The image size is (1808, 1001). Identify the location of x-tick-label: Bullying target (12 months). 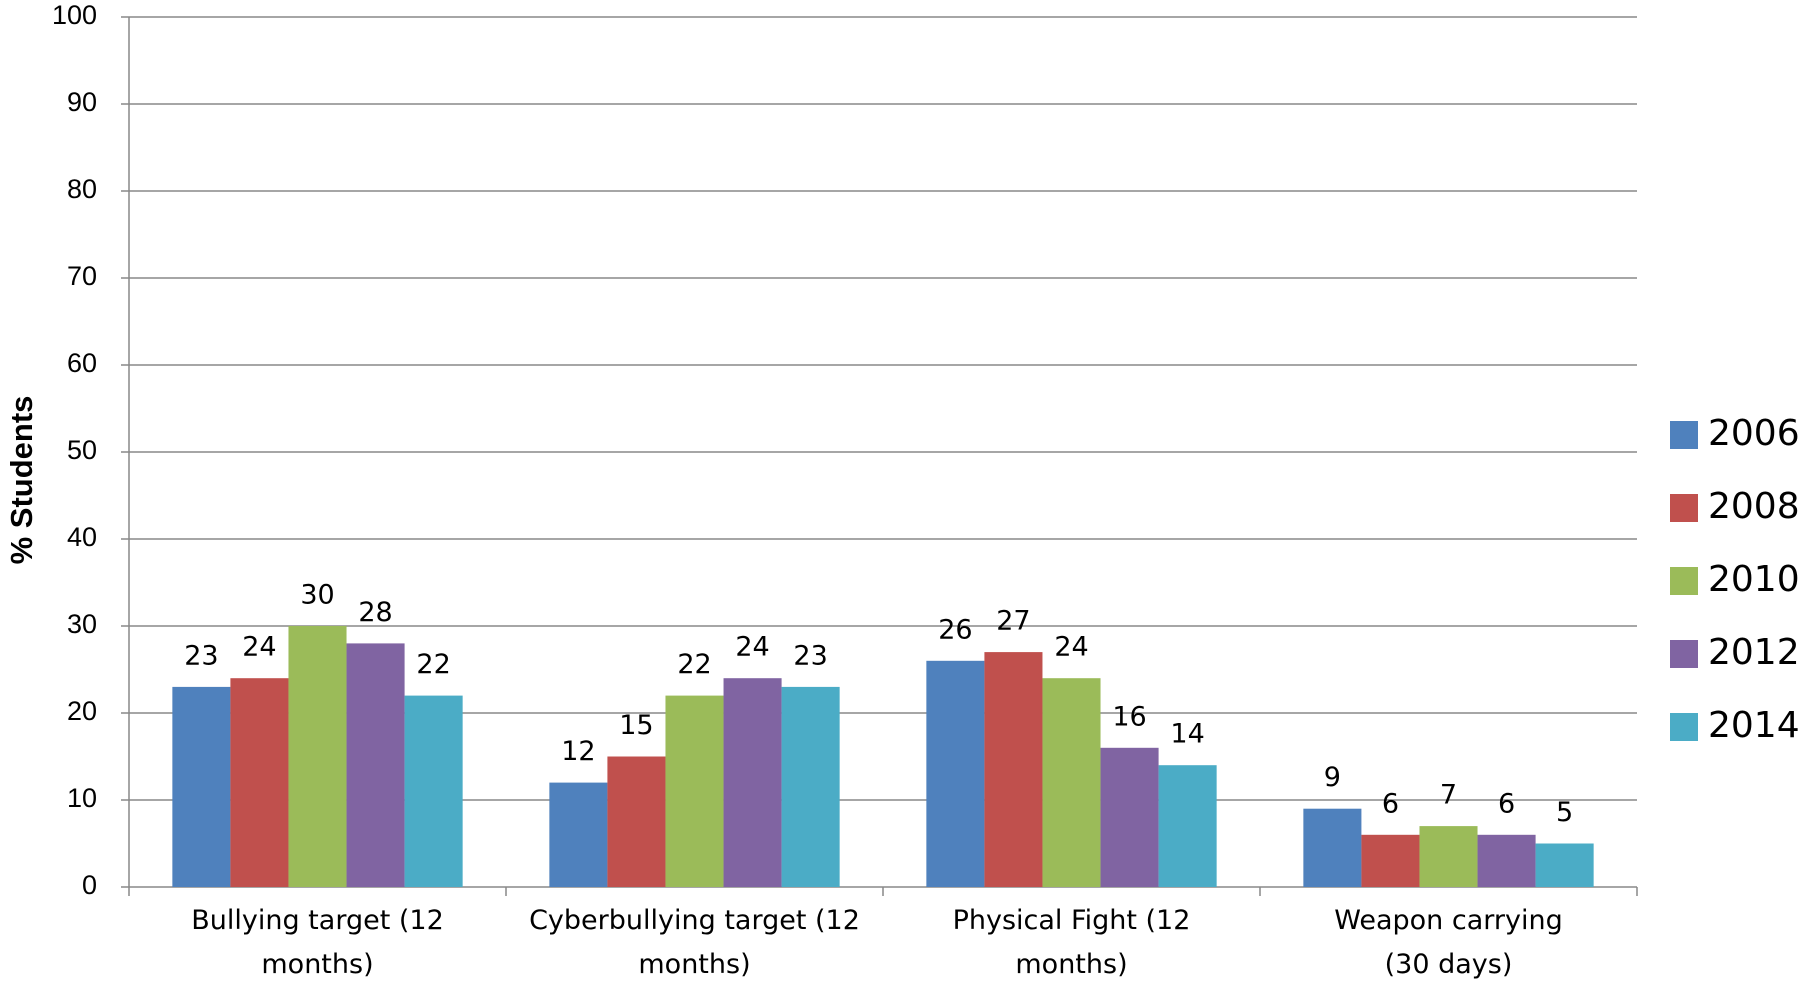
(317, 942).